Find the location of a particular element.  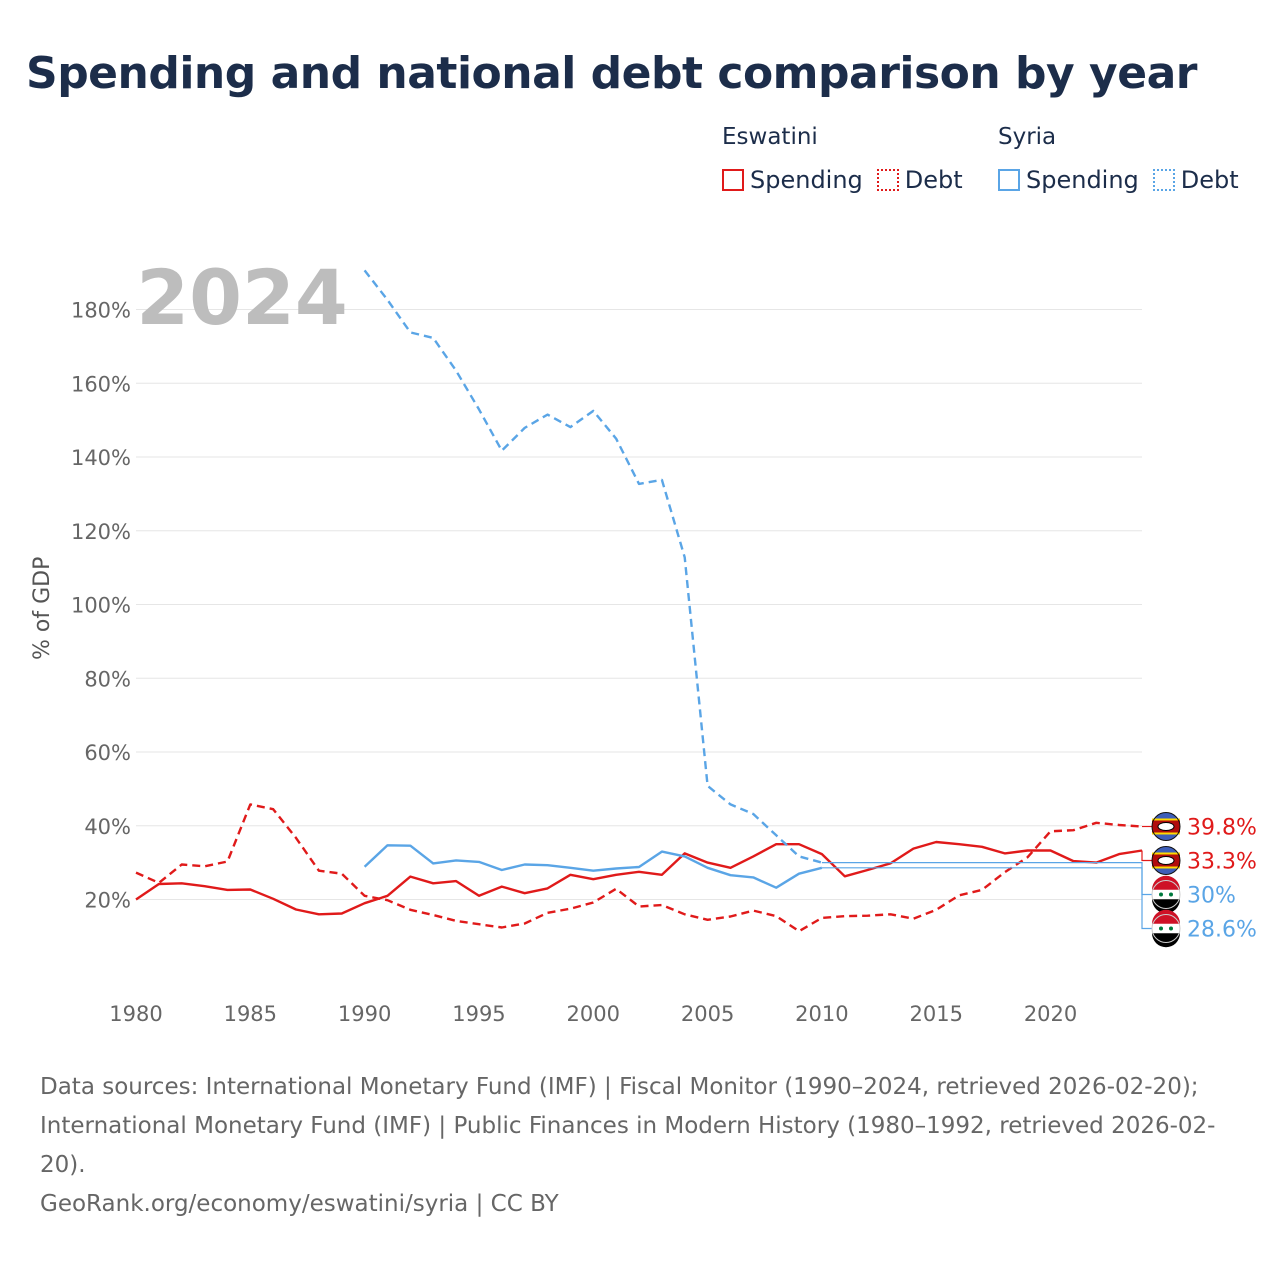

x-tick-label: 2005 is located at coordinates (707, 1014).